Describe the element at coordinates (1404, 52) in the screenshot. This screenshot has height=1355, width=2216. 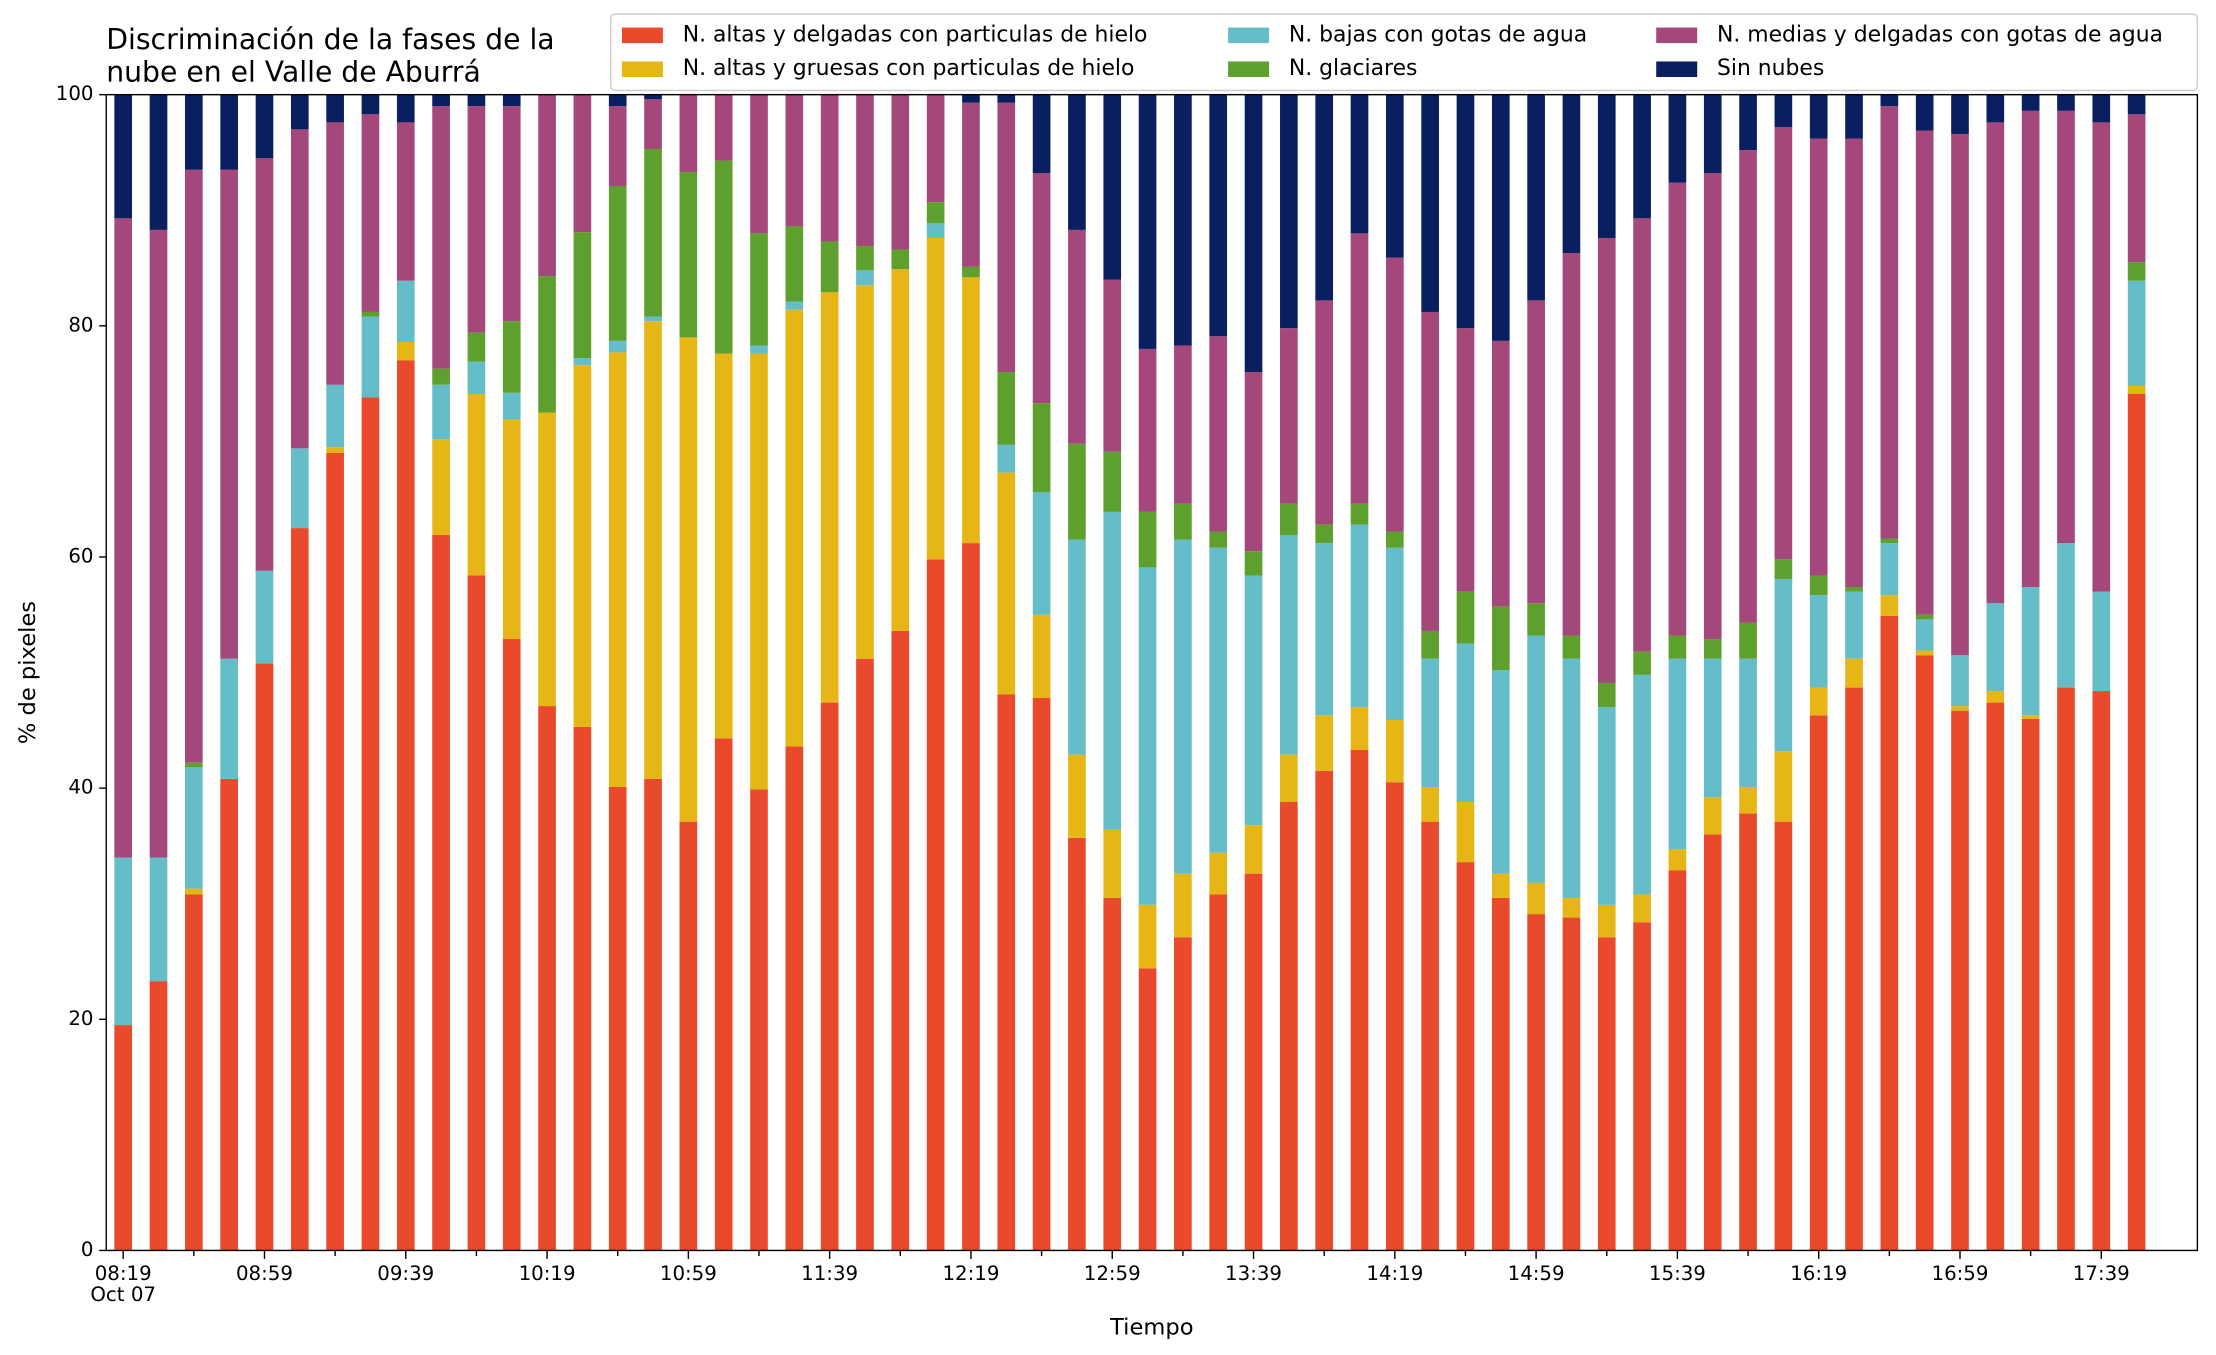
I see `legend-box` at that location.